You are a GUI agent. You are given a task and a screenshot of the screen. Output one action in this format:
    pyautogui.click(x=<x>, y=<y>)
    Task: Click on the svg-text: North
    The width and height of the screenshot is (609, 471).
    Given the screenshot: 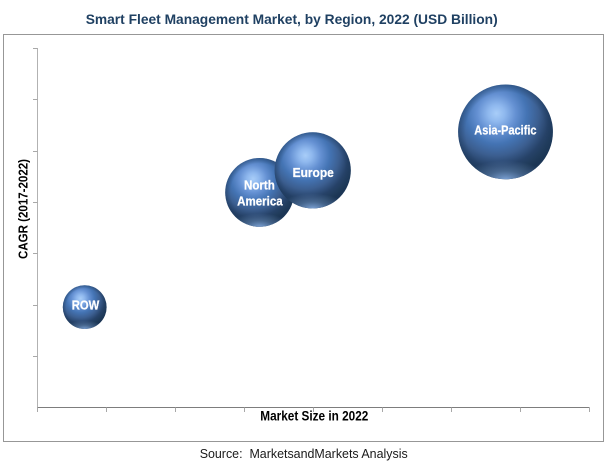 What is the action you would take?
    pyautogui.click(x=259, y=184)
    